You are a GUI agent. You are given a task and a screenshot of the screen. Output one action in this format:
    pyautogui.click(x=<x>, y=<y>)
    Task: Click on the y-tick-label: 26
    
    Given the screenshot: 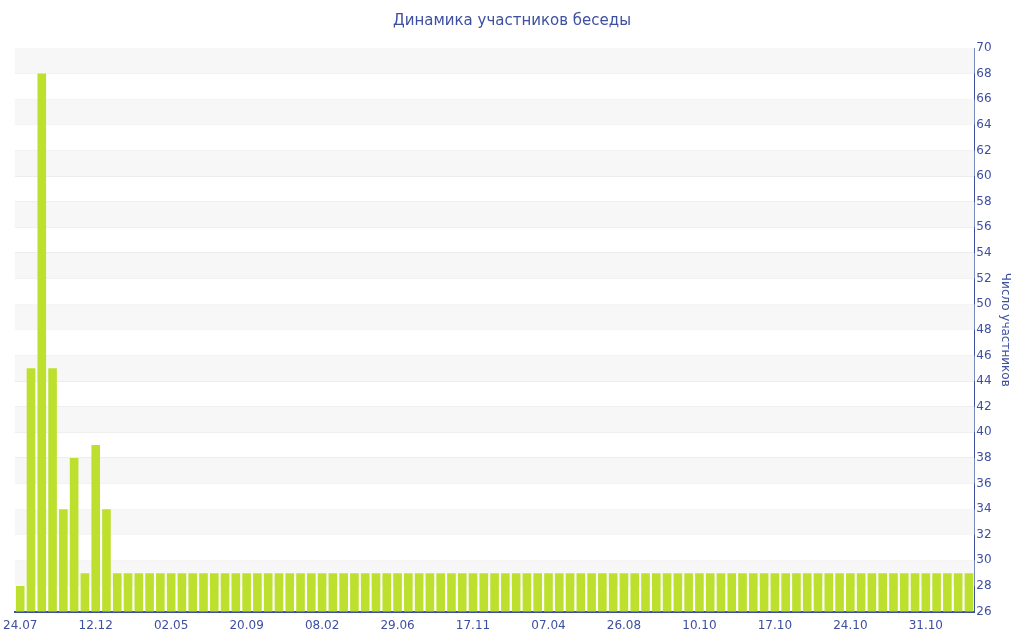 What is the action you would take?
    pyautogui.click(x=984, y=610)
    